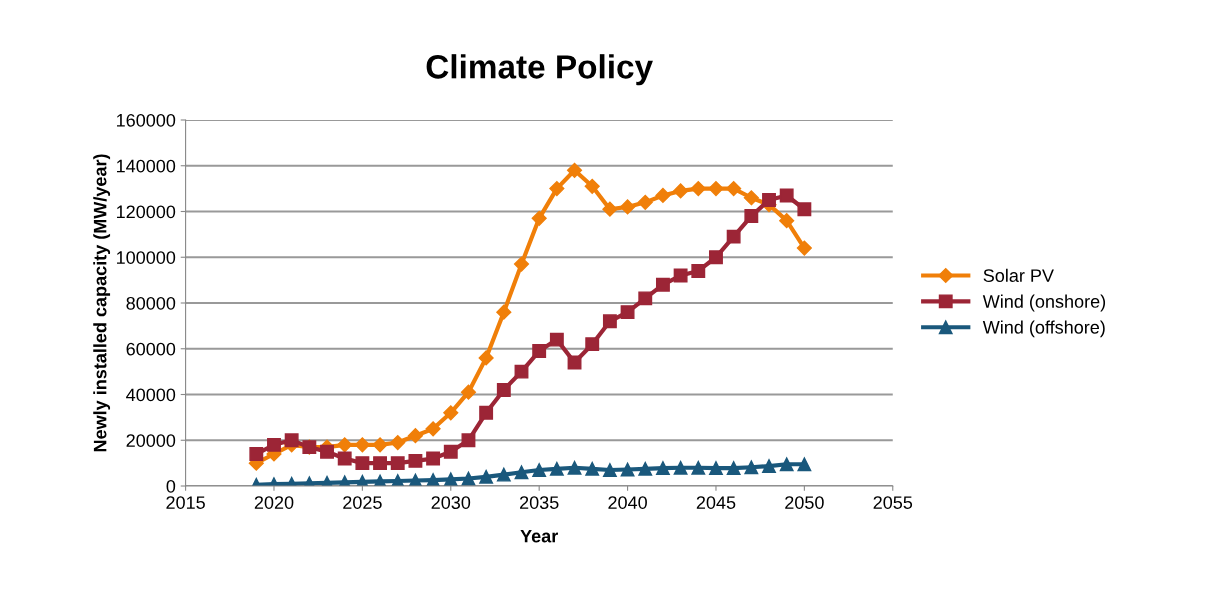  What do you see at coordinates (627, 502) in the screenshot?
I see `x-tick-label: 2040` at bounding box center [627, 502].